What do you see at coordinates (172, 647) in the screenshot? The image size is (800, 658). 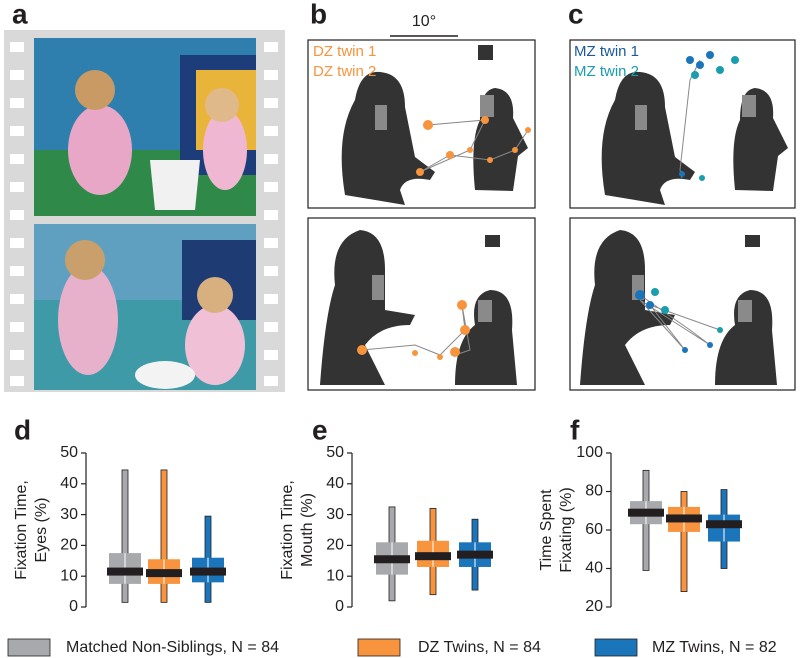 I see `legend-label: Matched Non-Siblings, N = 84` at bounding box center [172, 647].